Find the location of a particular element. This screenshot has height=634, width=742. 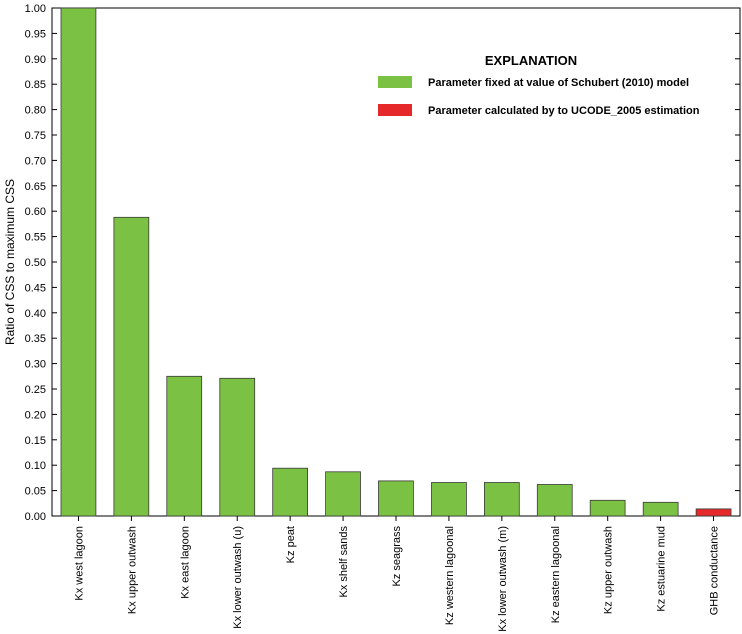

bar-kz-estuarine-mud is located at coordinates (660, 509).